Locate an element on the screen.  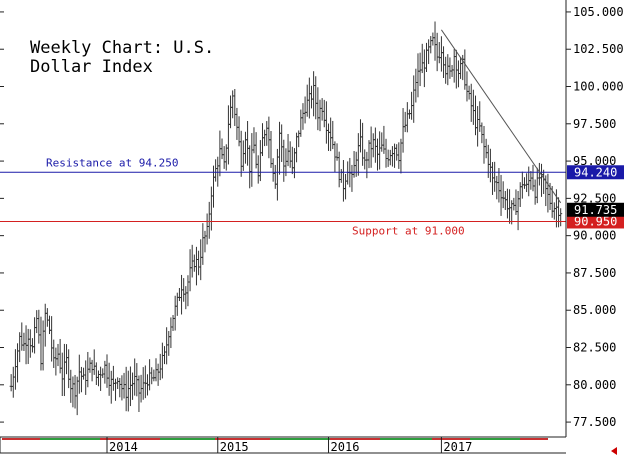
last-price-tag-text: 91.735 is located at coordinates (595, 210).